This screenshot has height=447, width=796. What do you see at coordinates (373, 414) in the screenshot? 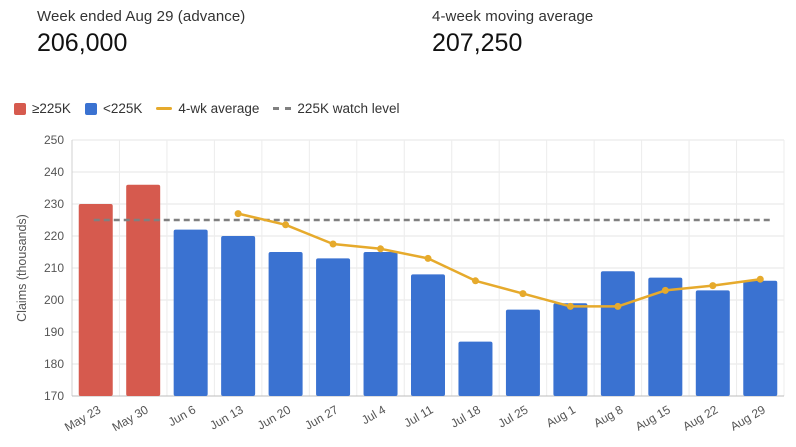
I see `x-tick-label: Jul 4` at bounding box center [373, 414].